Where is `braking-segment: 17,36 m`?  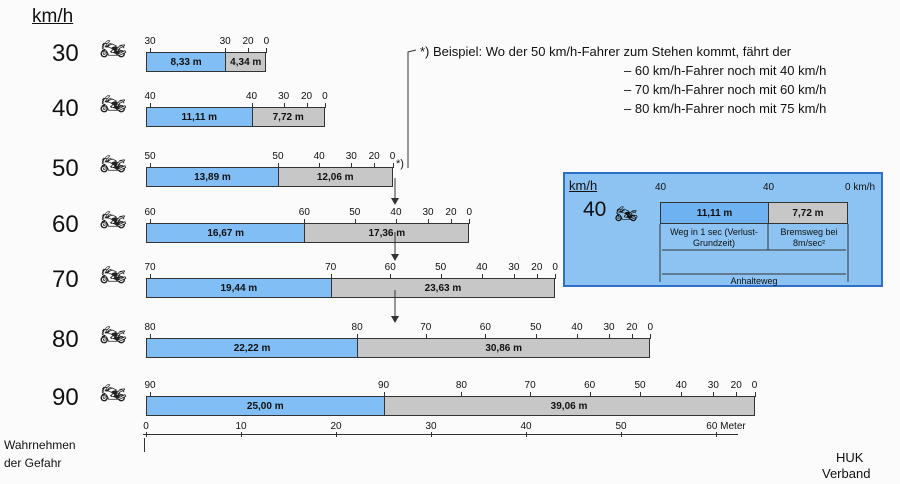
braking-segment: 17,36 m is located at coordinates (387, 233).